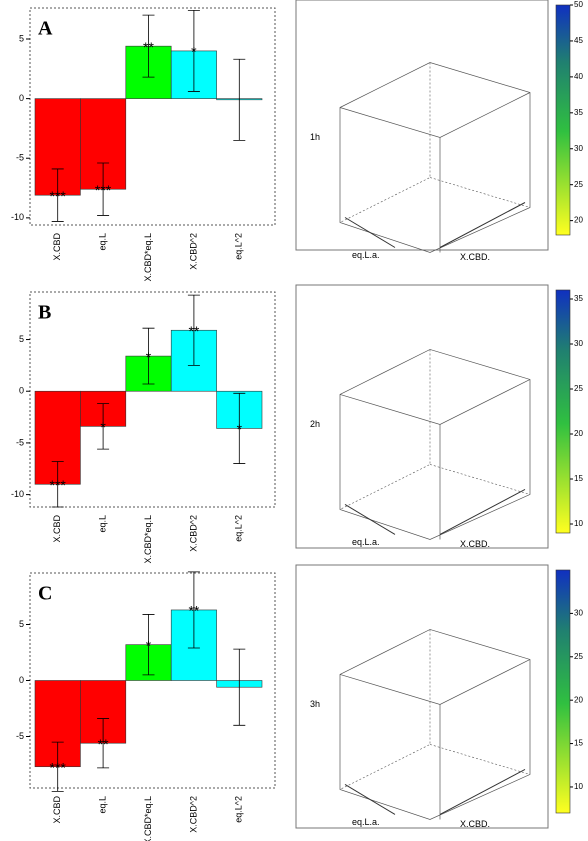 Image resolution: width=588 pixels, height=841 pixels. I want to click on colorbar-tick-label: 40, so click(578, 76).